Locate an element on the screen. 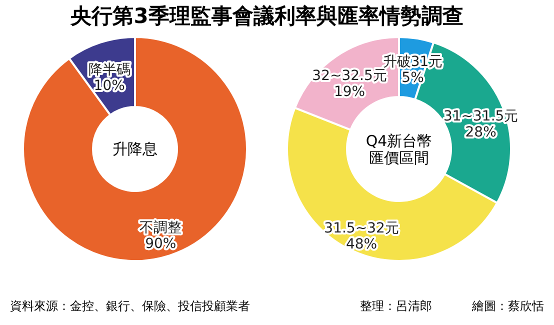  slice-label: 降半碼 is located at coordinates (109, 70).